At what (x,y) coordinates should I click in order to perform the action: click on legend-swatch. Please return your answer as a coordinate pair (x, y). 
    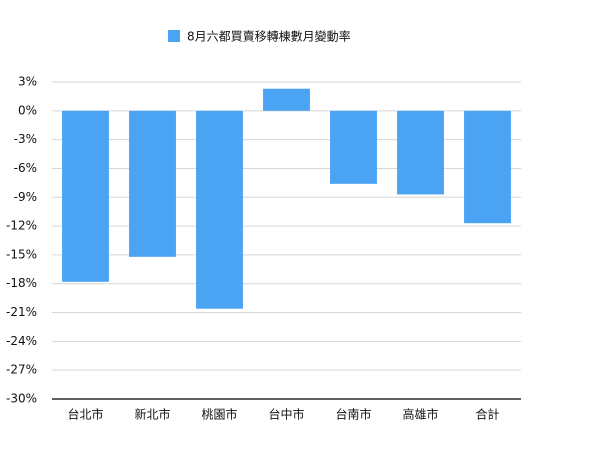
    Looking at the image, I should click on (174, 36).